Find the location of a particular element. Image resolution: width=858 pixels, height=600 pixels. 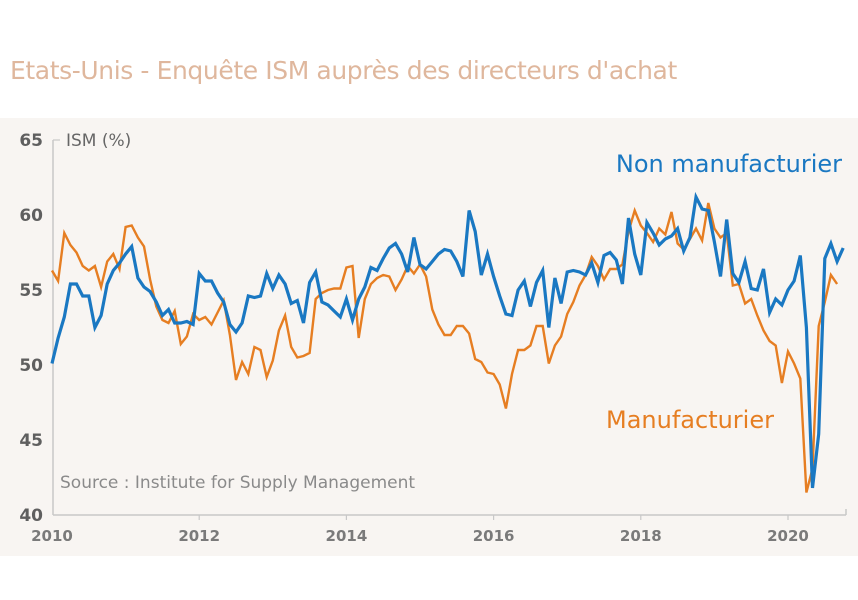

y-axis-label: ISM (%) is located at coordinates (98, 141).